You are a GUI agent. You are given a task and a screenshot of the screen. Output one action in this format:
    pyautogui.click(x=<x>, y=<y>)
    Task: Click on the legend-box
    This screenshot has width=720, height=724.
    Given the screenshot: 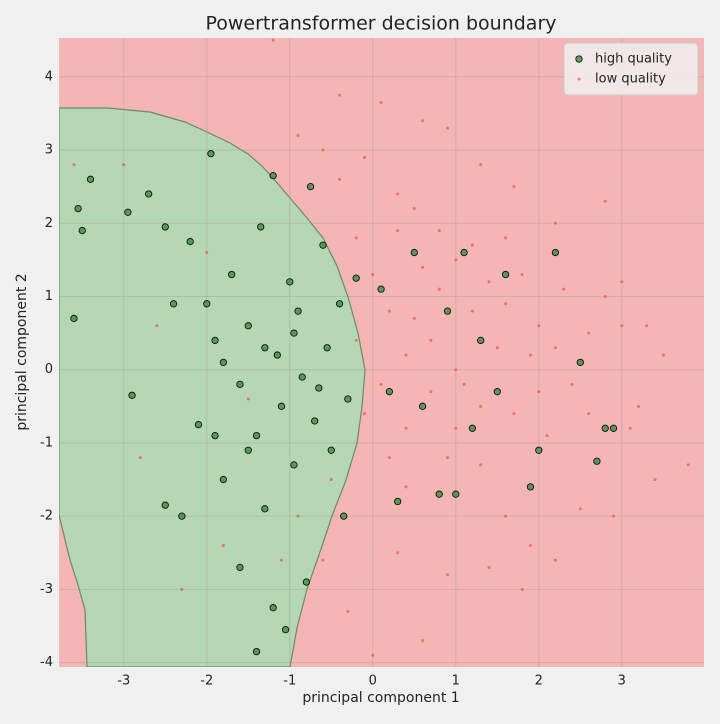 What is the action you would take?
    pyautogui.click(x=631, y=69)
    